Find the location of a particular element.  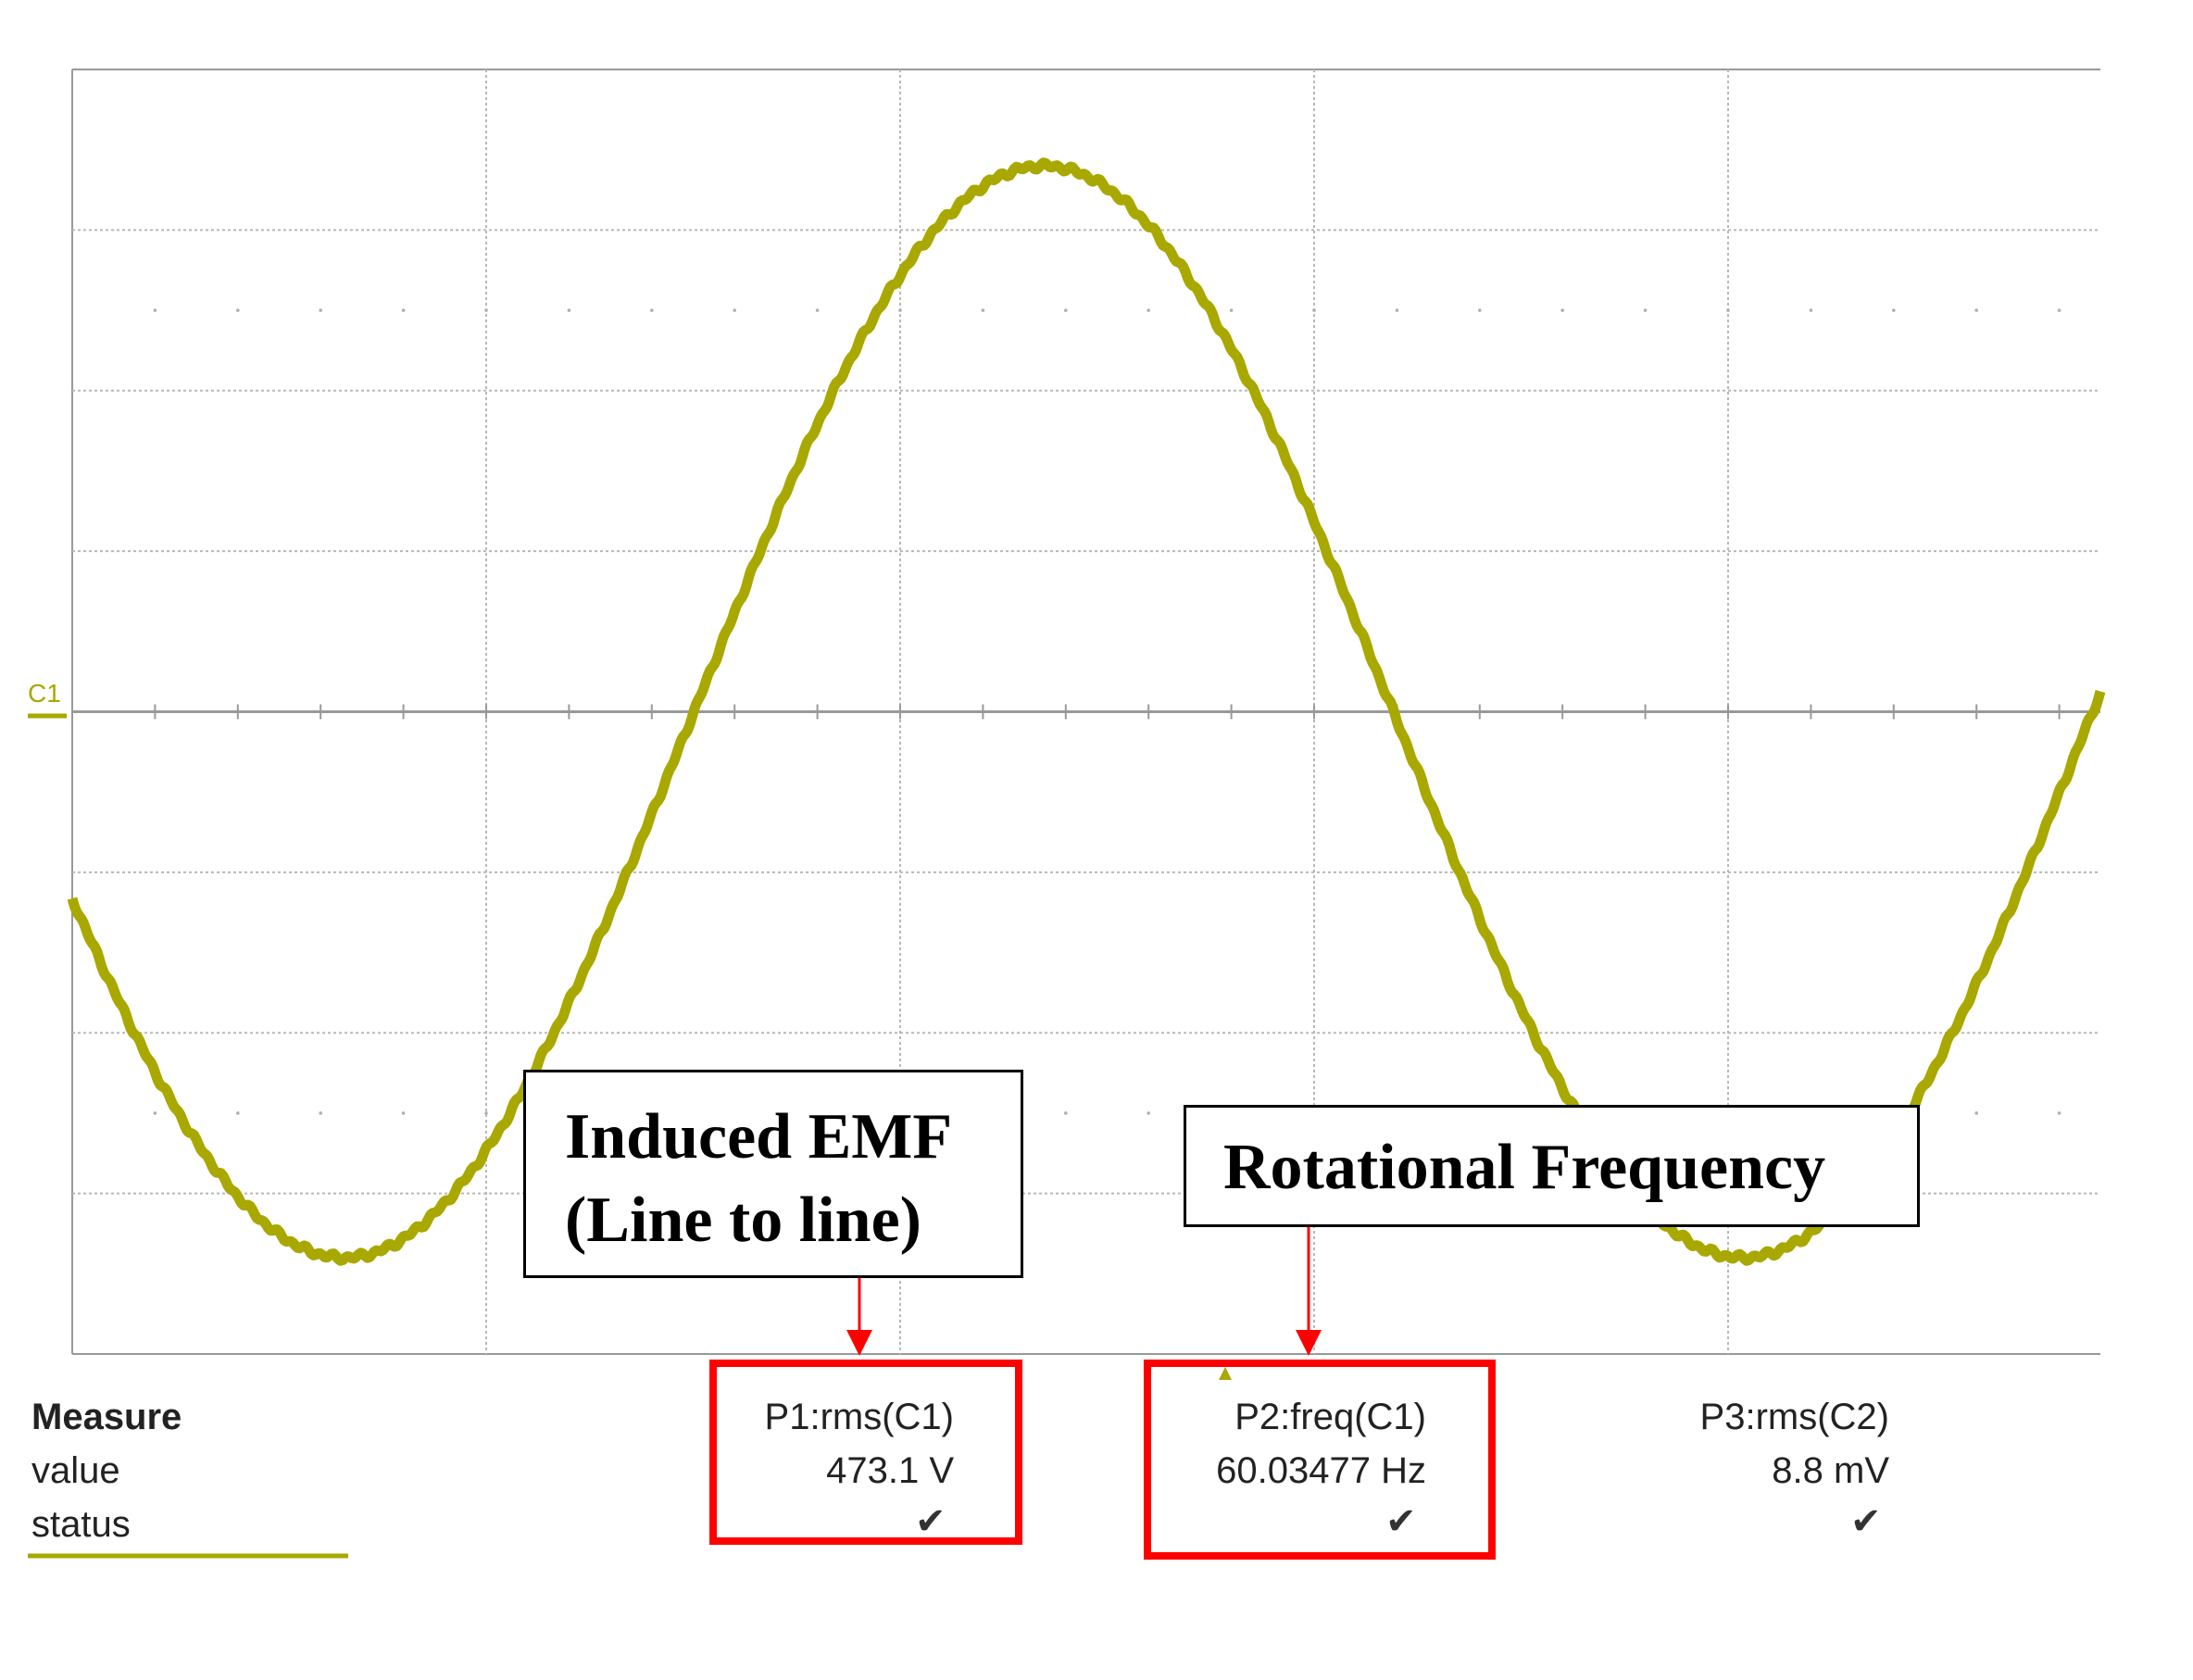

emf-annotation-line1: Induced EMF is located at coordinates (759, 1136).